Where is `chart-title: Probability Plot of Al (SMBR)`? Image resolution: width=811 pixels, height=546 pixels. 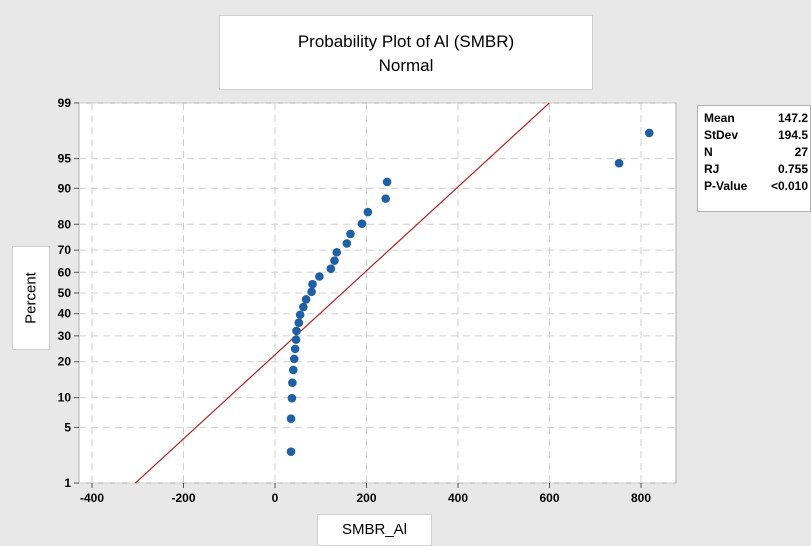
chart-title: Probability Plot of Al (SMBR) is located at coordinates (406, 41).